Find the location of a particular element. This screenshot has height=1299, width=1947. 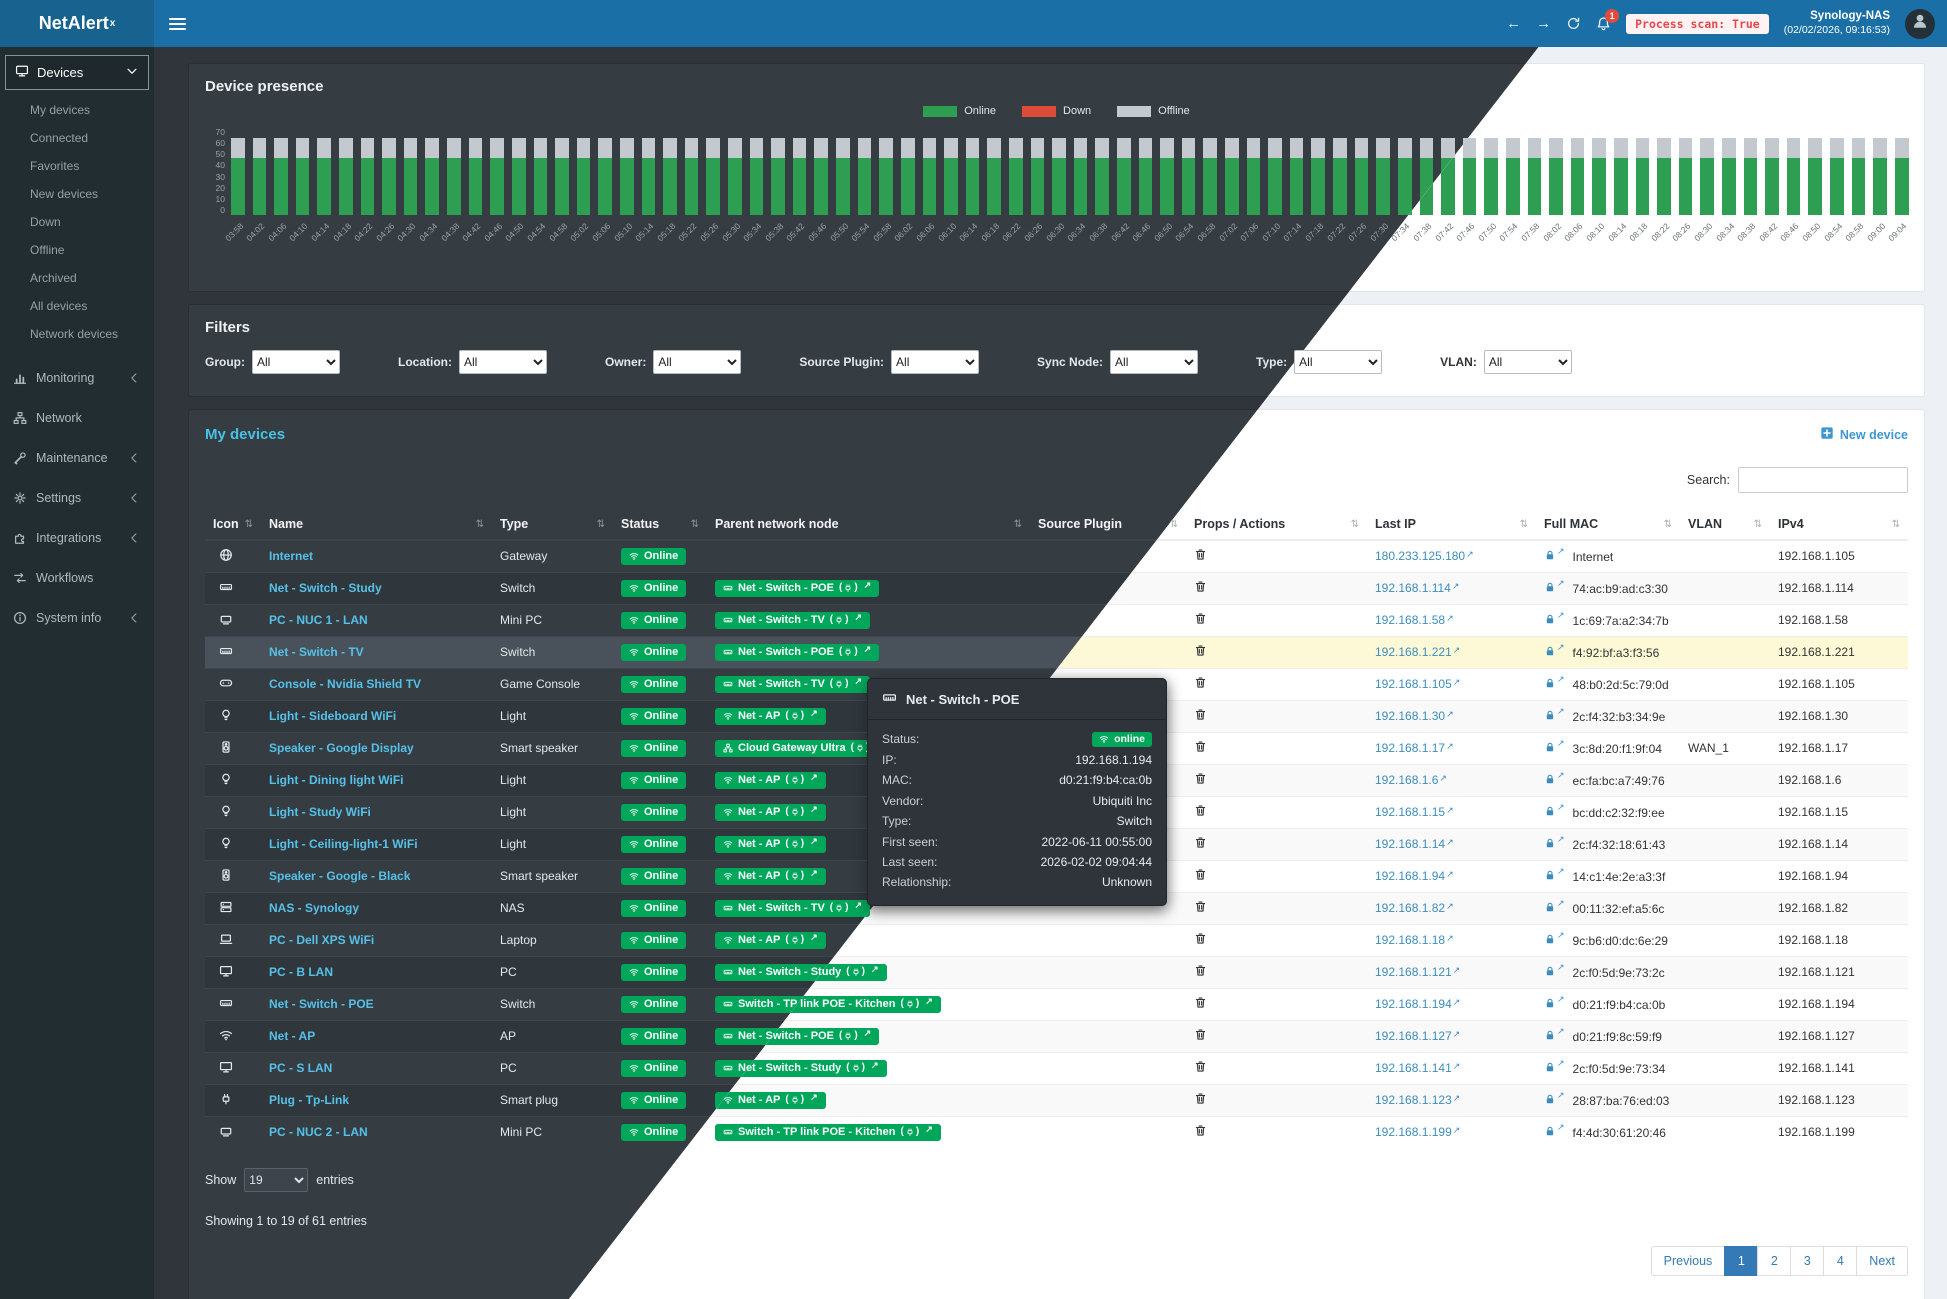

nav-back-icon: ← is located at coordinates (1514, 23).